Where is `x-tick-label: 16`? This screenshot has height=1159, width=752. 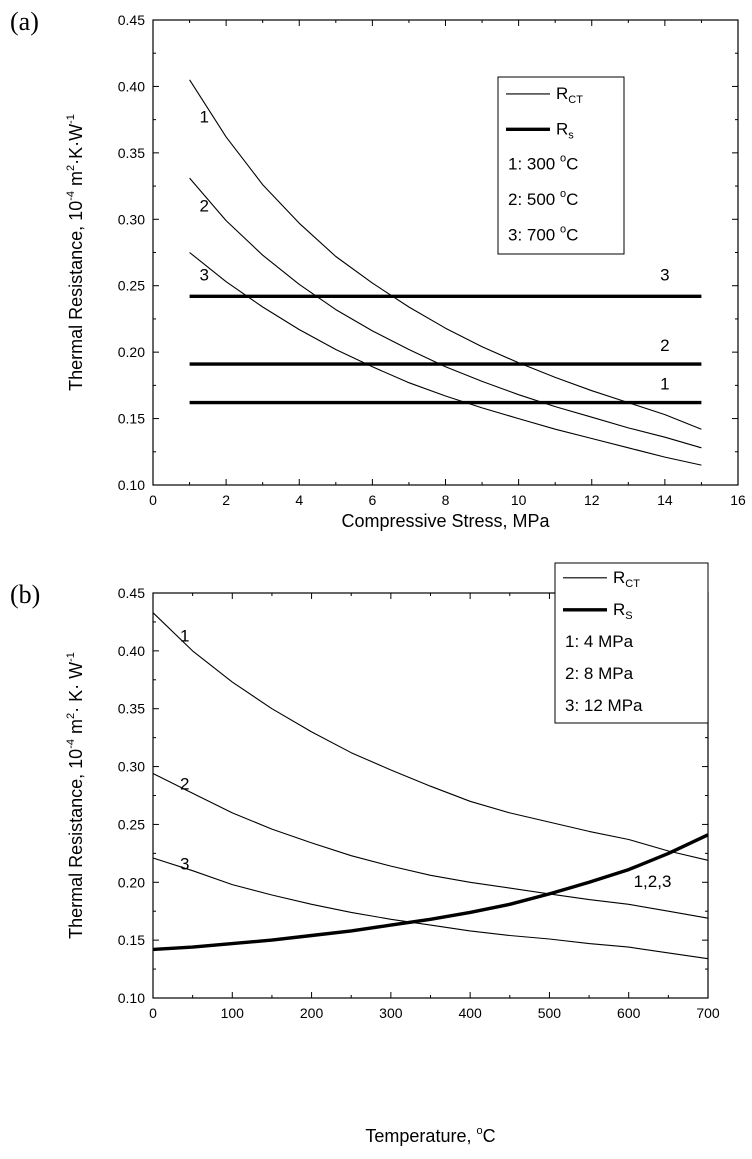
x-tick-label: 16 is located at coordinates (738, 500).